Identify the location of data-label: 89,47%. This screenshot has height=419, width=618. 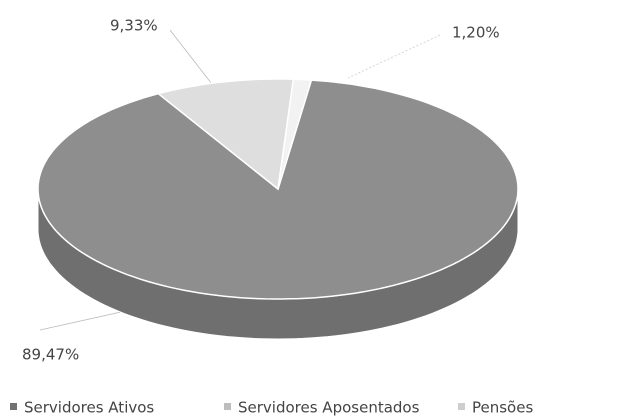
(50, 355).